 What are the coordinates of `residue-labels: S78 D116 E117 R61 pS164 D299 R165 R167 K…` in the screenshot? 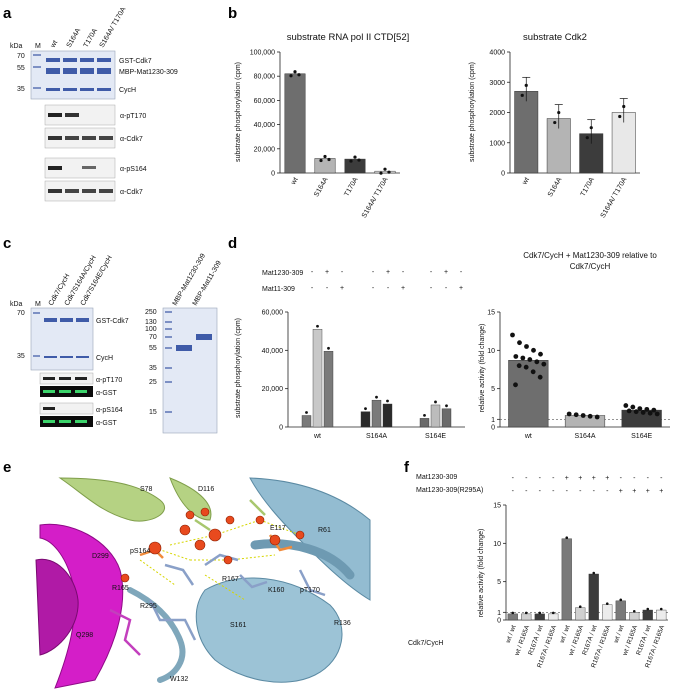 It's located at (213, 584).